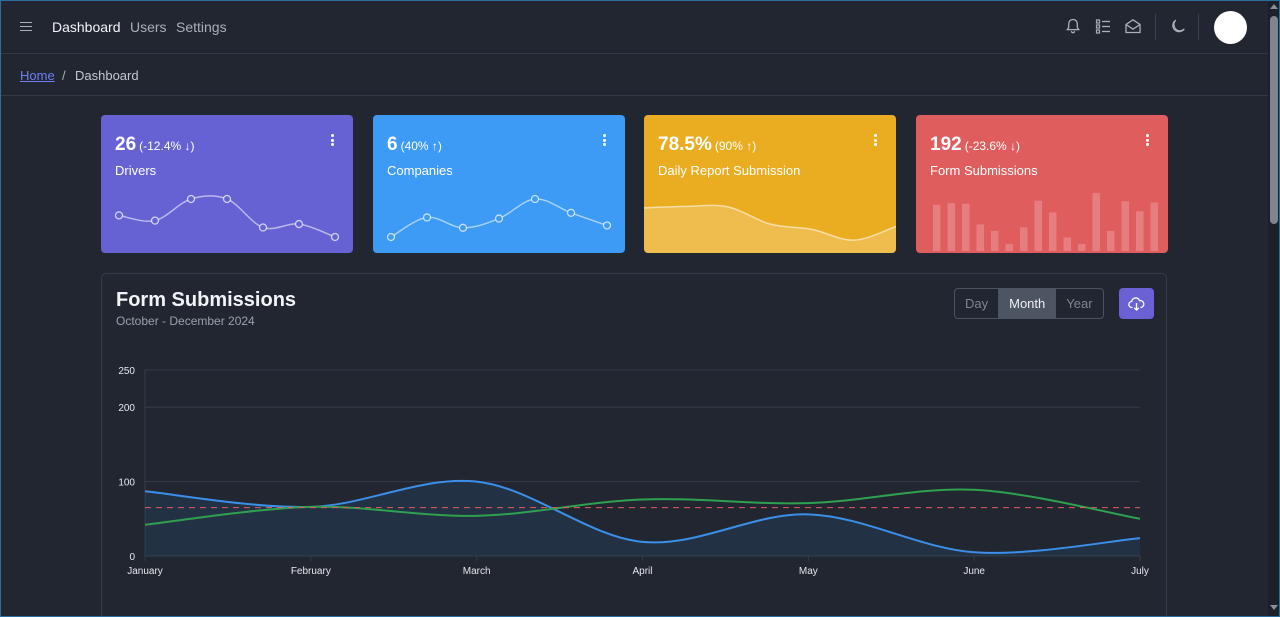 The width and height of the screenshot is (1280, 617). What do you see at coordinates (984, 170) in the screenshot?
I see `widget-label: Form Submissions` at bounding box center [984, 170].